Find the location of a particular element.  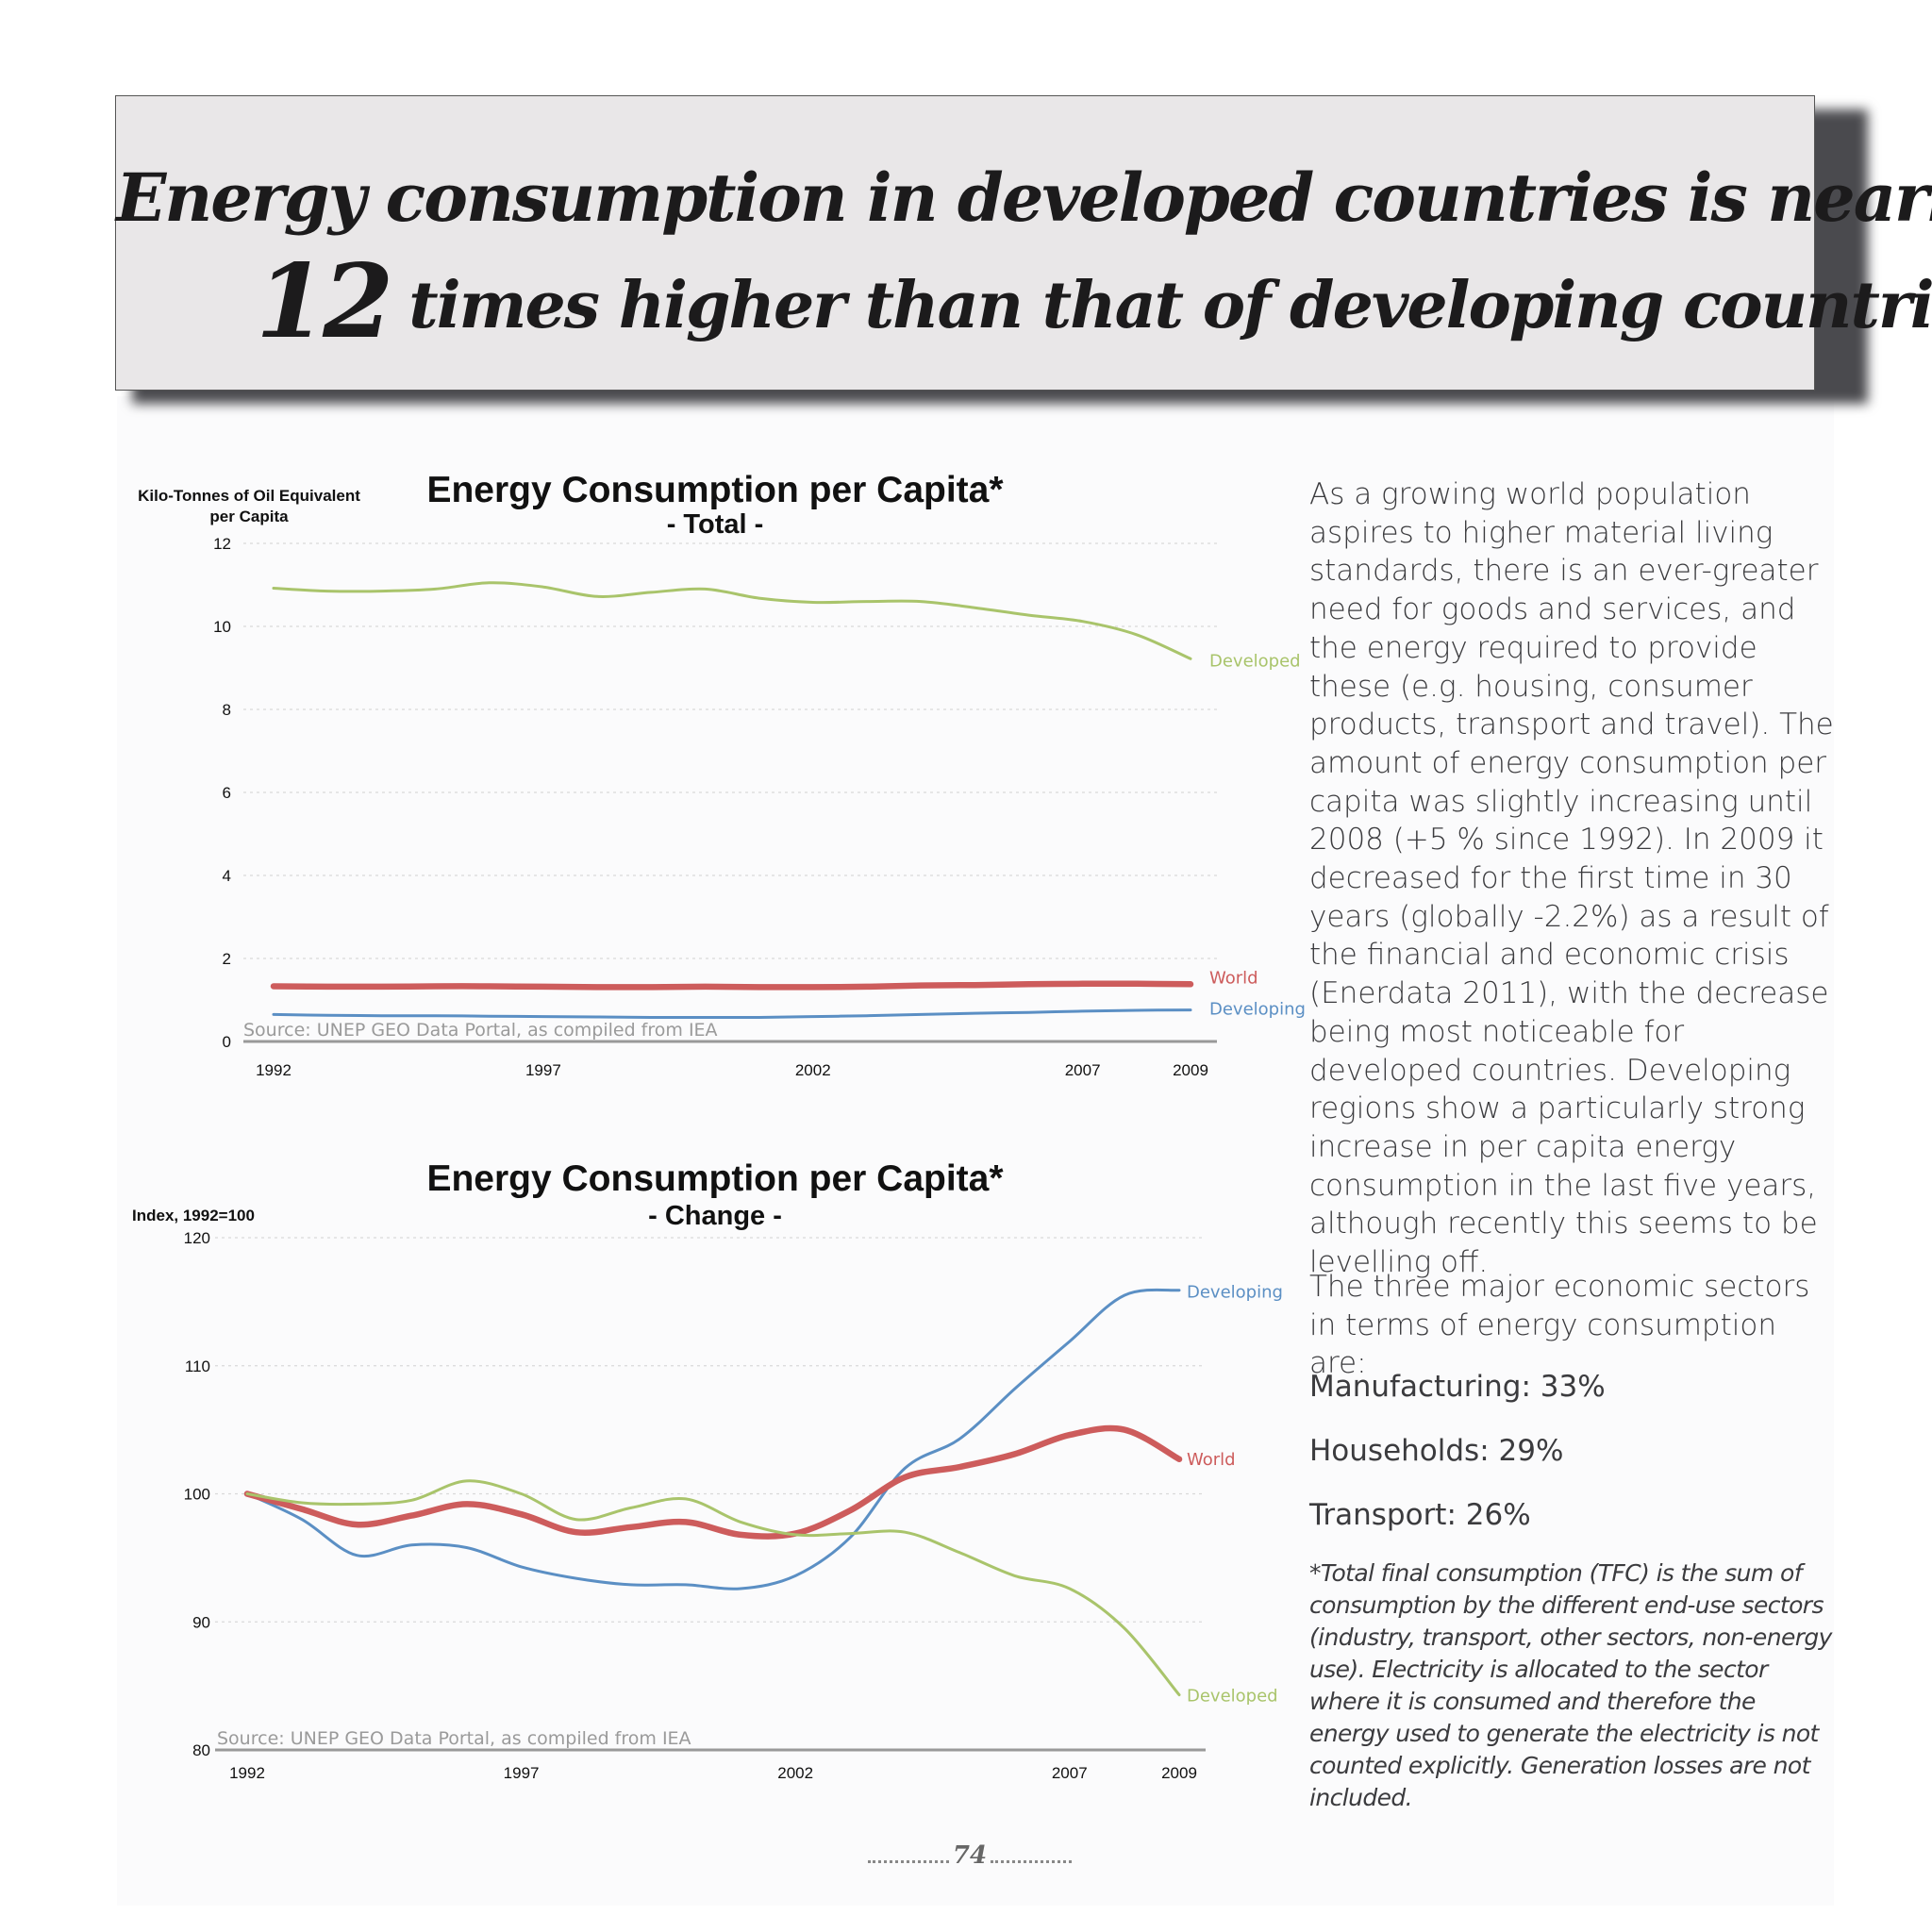

page-footer: 74 is located at coordinates (970, 1858).